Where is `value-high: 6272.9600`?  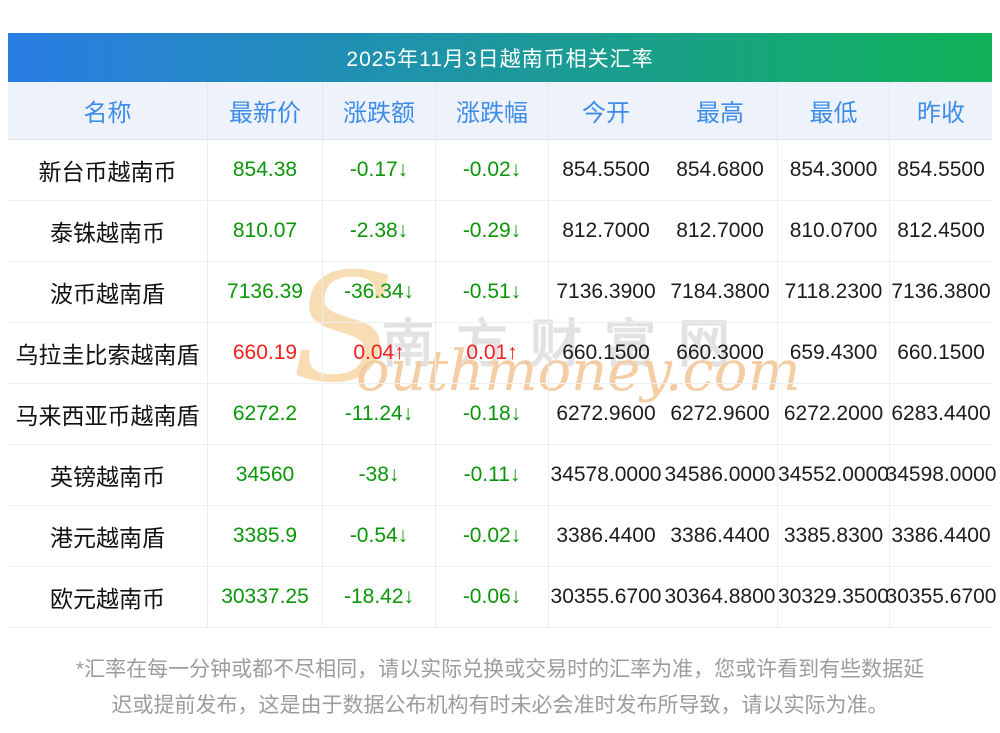
value-high: 6272.9600 is located at coordinates (720, 414).